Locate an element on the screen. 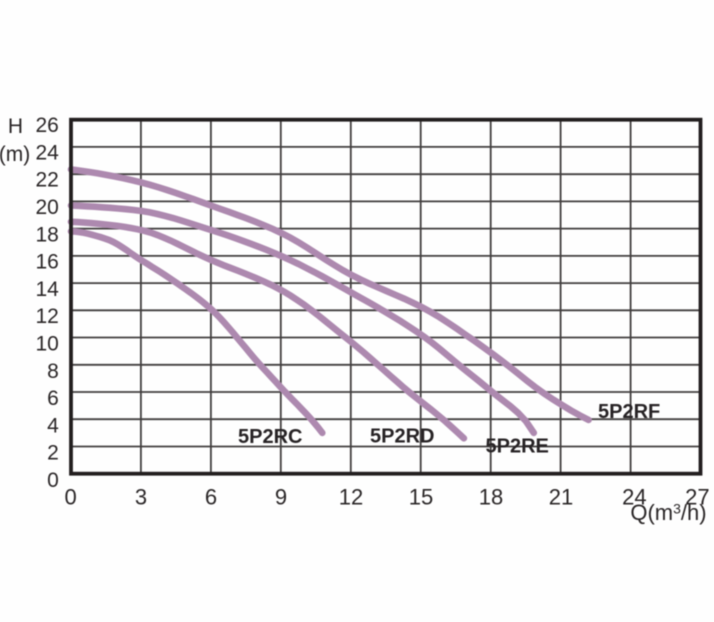 This screenshot has height=622, width=714. svg-text: H is located at coordinates (15, 126).